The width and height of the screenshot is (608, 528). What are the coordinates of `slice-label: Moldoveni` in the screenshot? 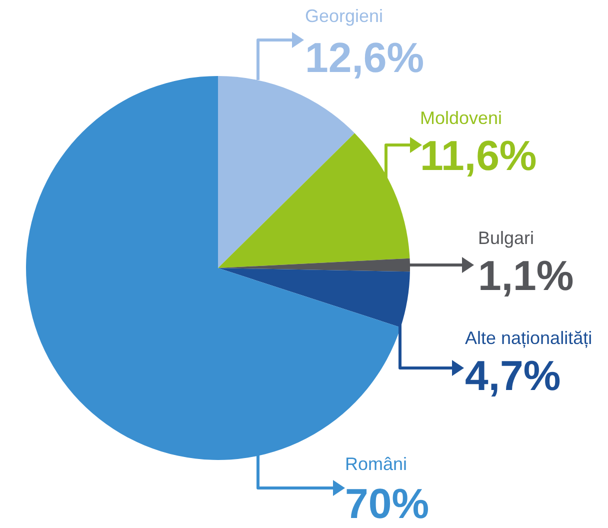 It's located at (461, 118).